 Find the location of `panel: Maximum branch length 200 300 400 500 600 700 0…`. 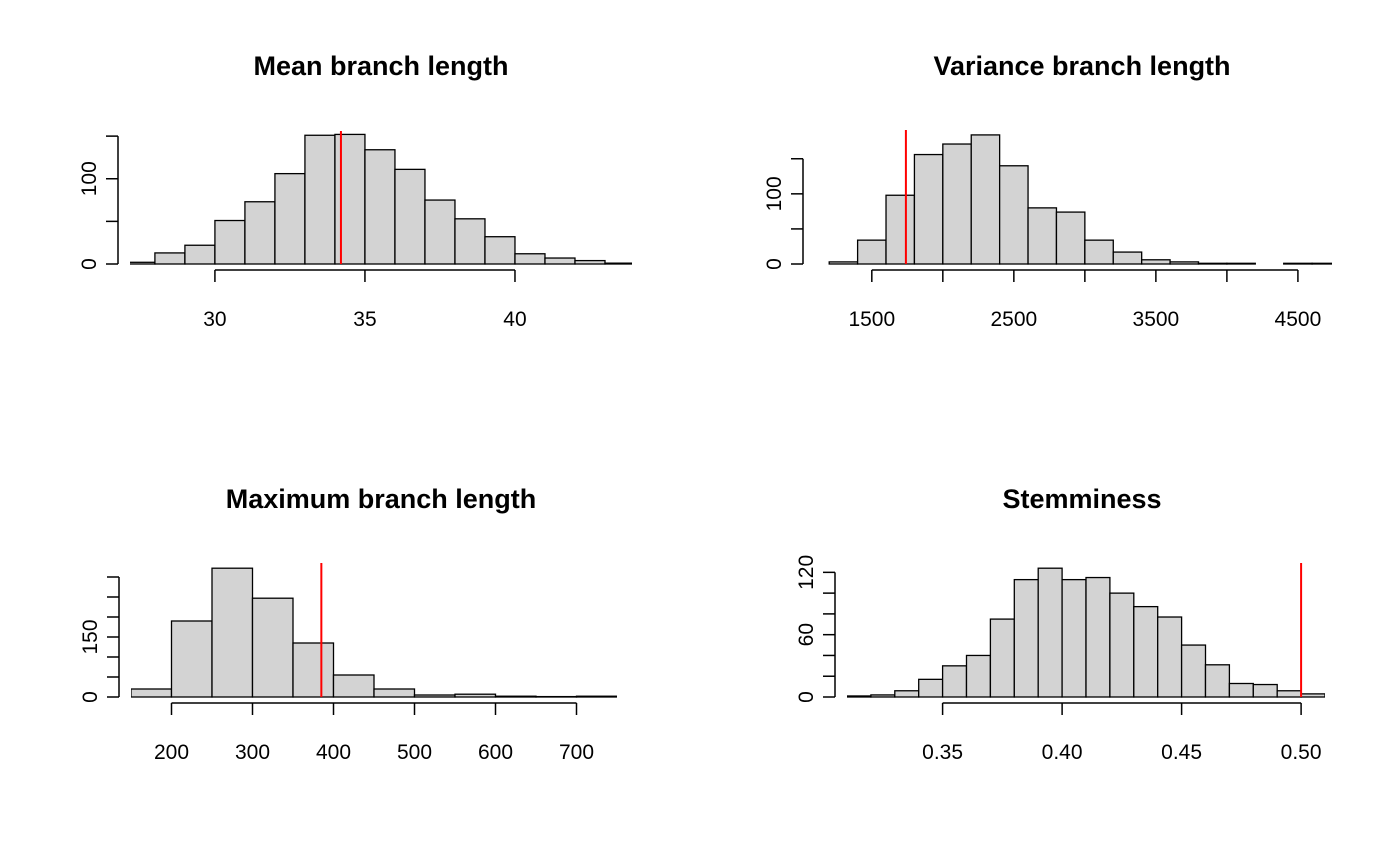

panel: Maximum branch length 200 300 400 500 600 700 0… is located at coordinates (348, 624).